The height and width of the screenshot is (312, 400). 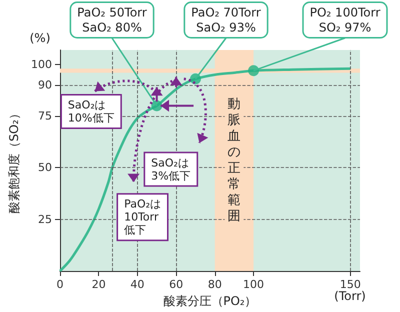 I want to click on annotation: SaO₂は 10%低下, so click(x=91, y=111).